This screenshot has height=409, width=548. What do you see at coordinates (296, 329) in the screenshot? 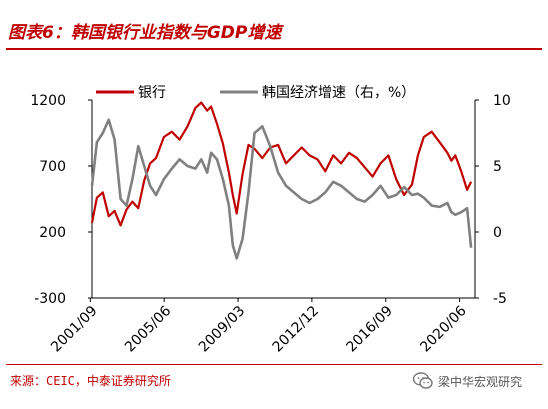
I see `x-tick-label: 2012/12` at bounding box center [296, 329].